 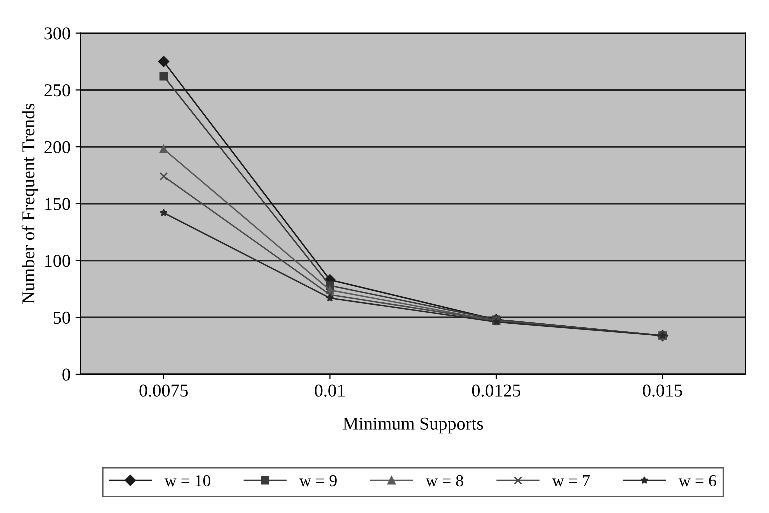 I want to click on legend-label: w = 10, so click(x=187, y=481).